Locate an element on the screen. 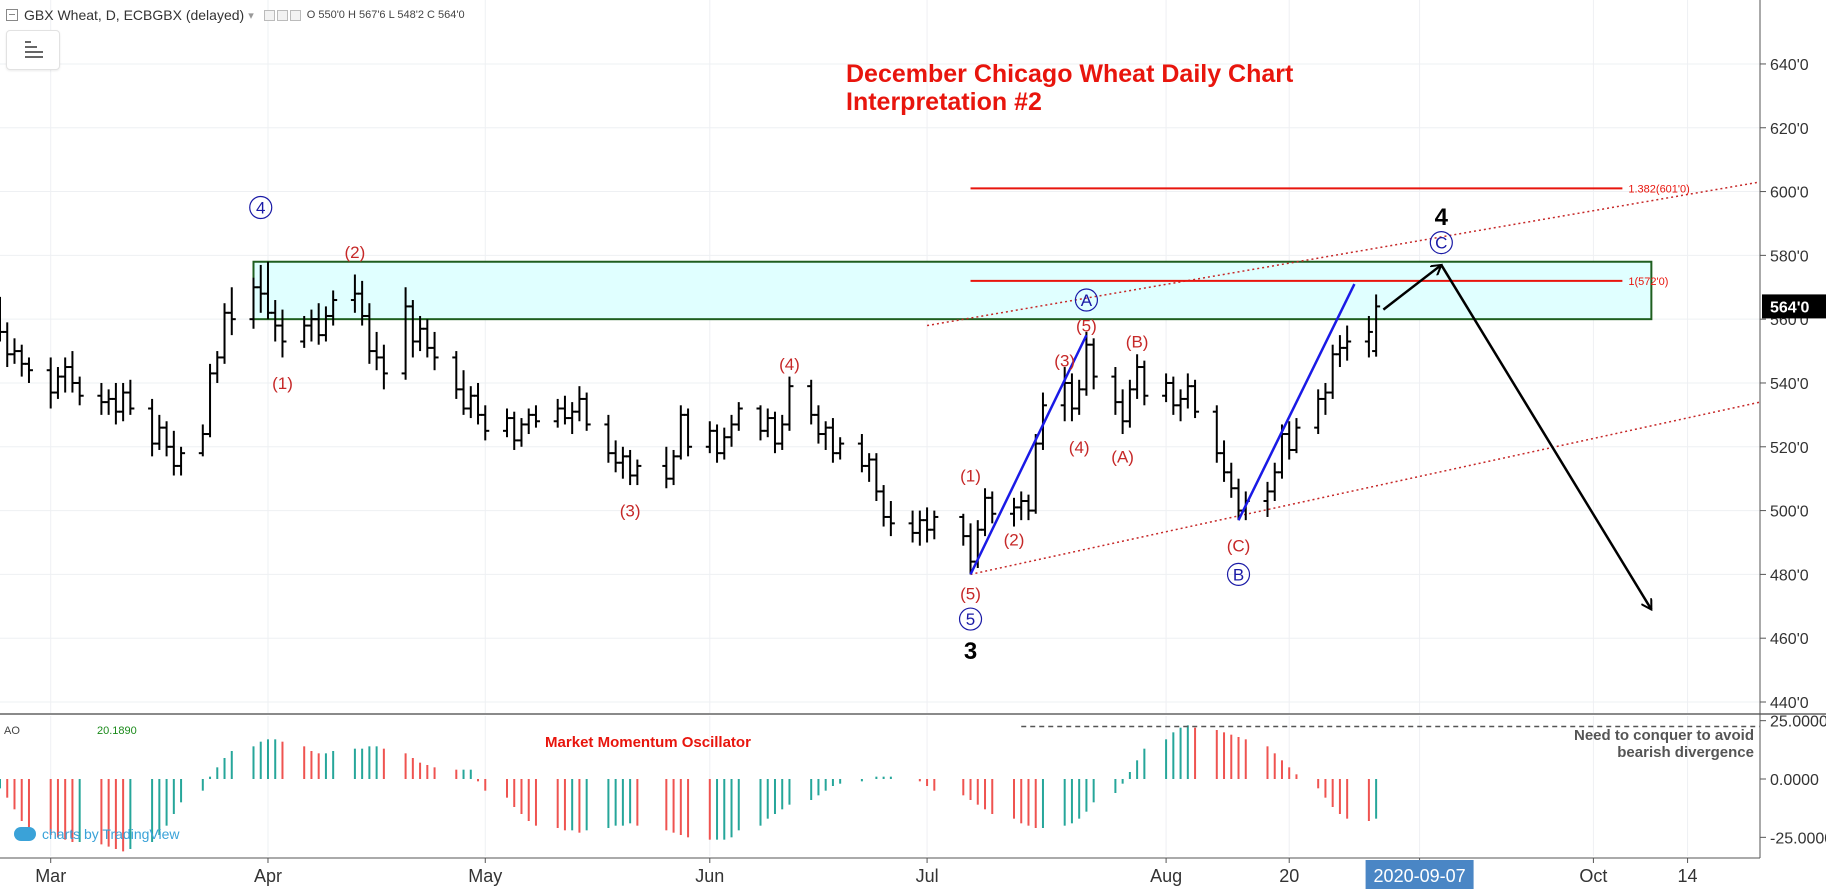 The width and height of the screenshot is (1826, 894). divergence-note: Need to conquer to avoid is located at coordinates (1664, 735).